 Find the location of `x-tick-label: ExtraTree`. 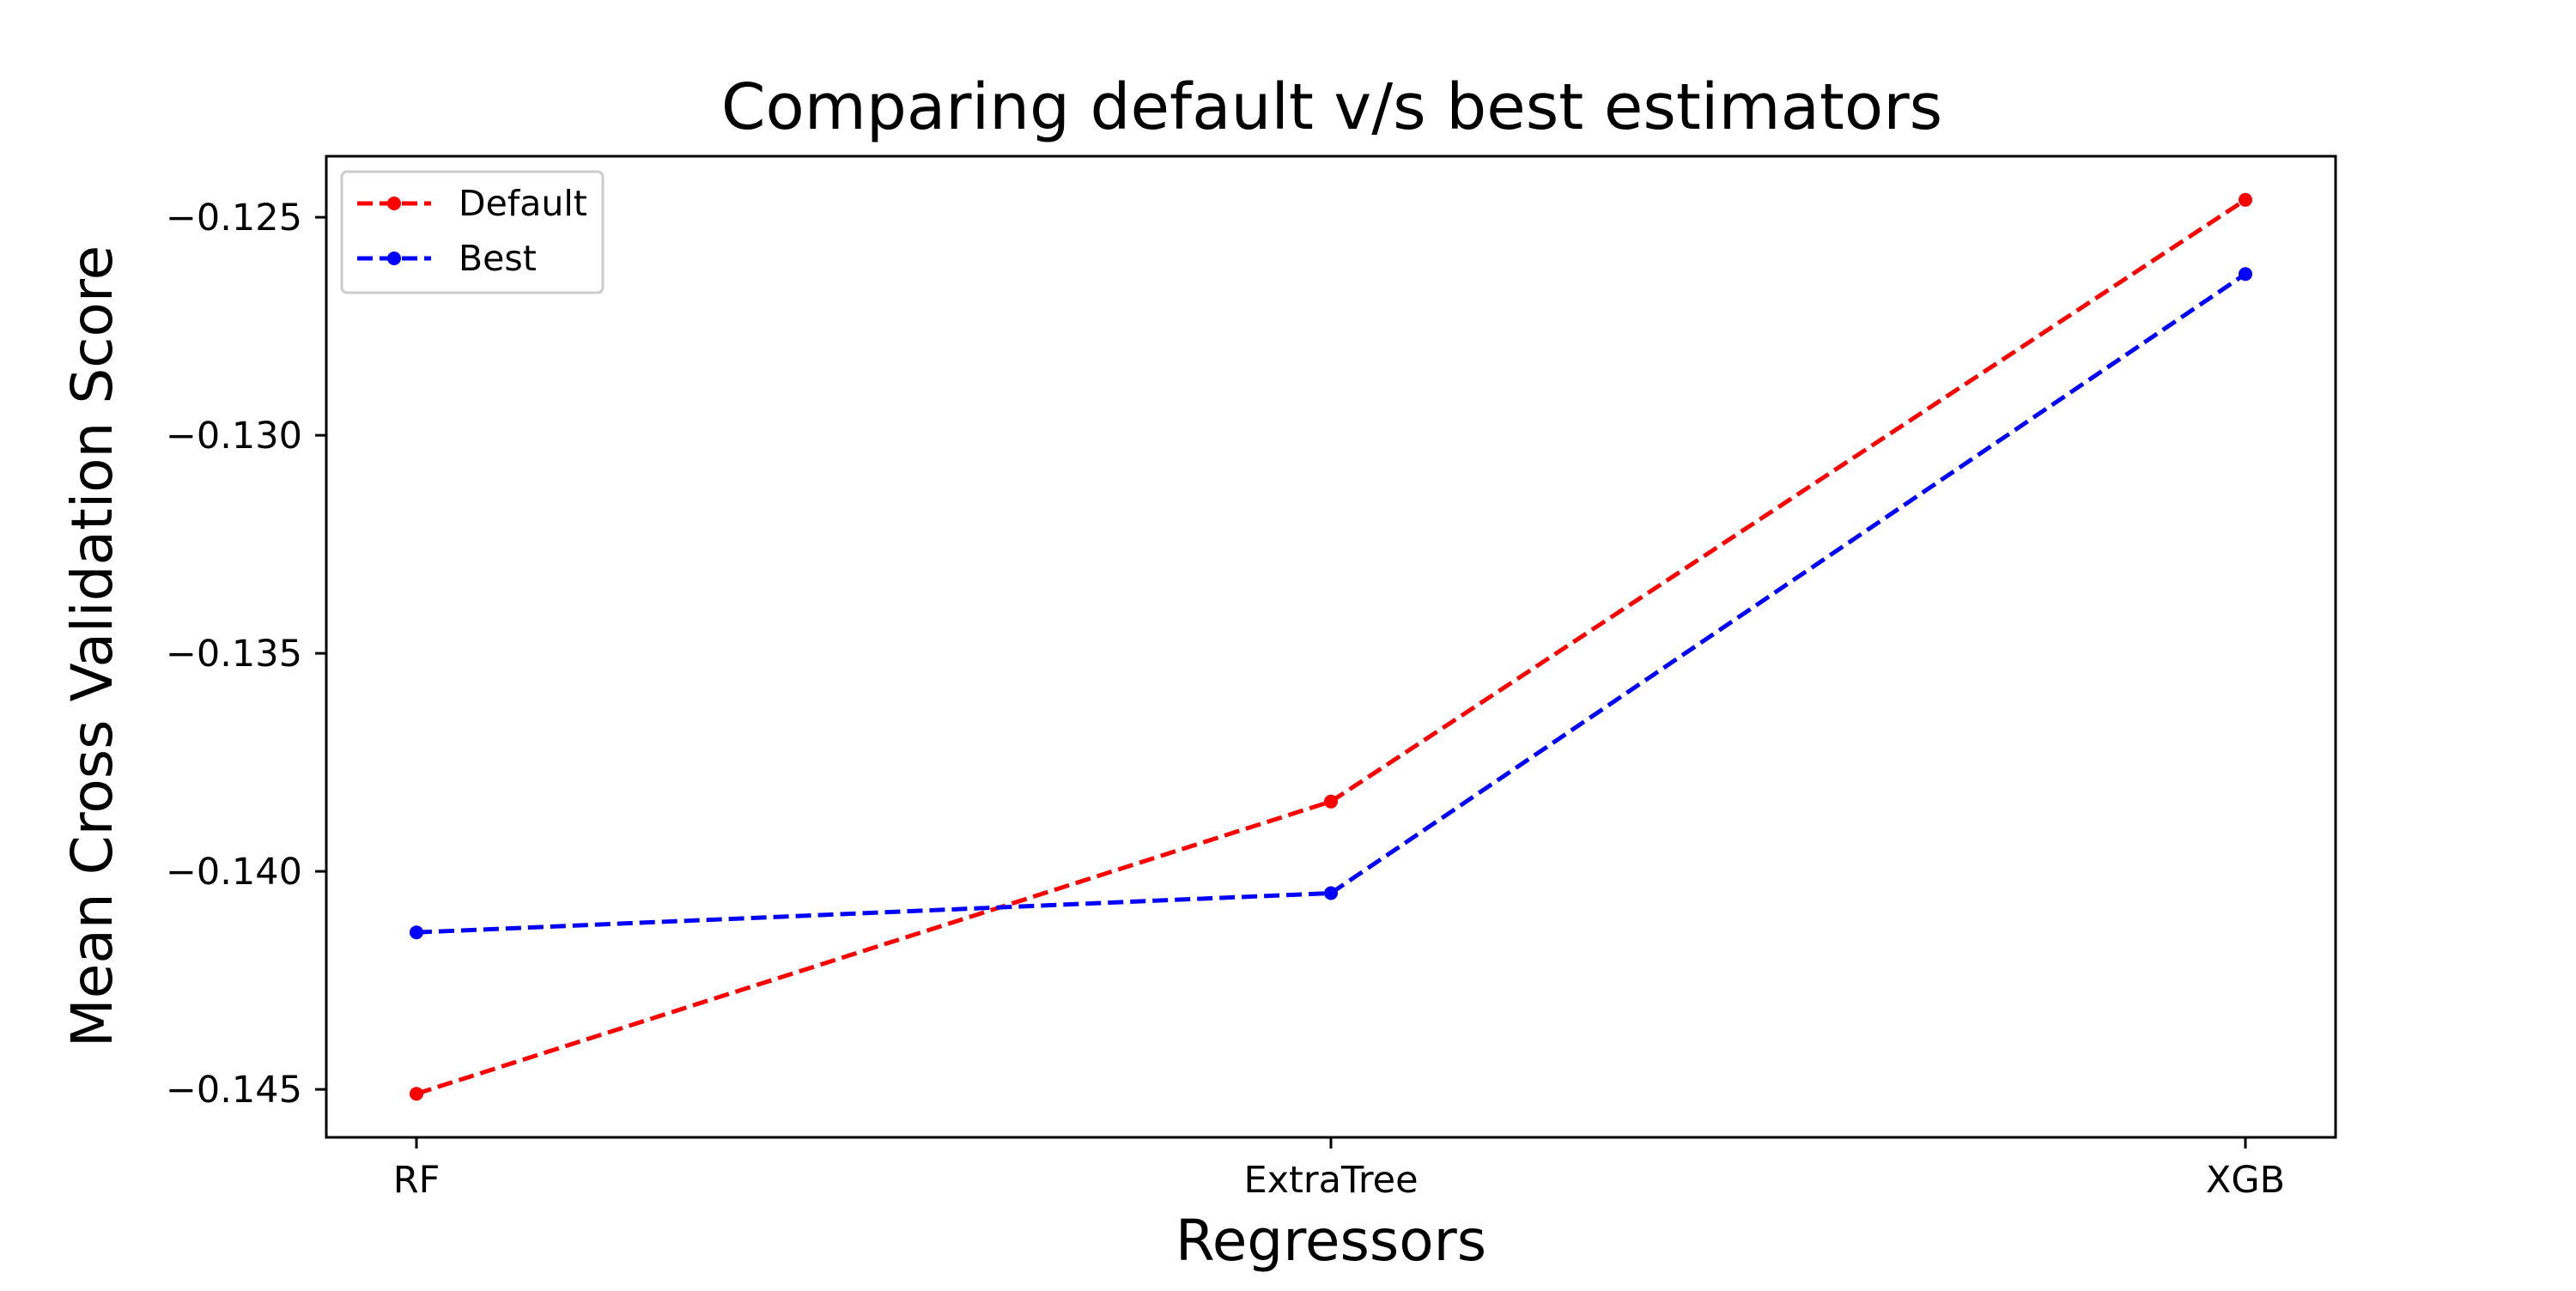

x-tick-label: ExtraTree is located at coordinates (1330, 1181).